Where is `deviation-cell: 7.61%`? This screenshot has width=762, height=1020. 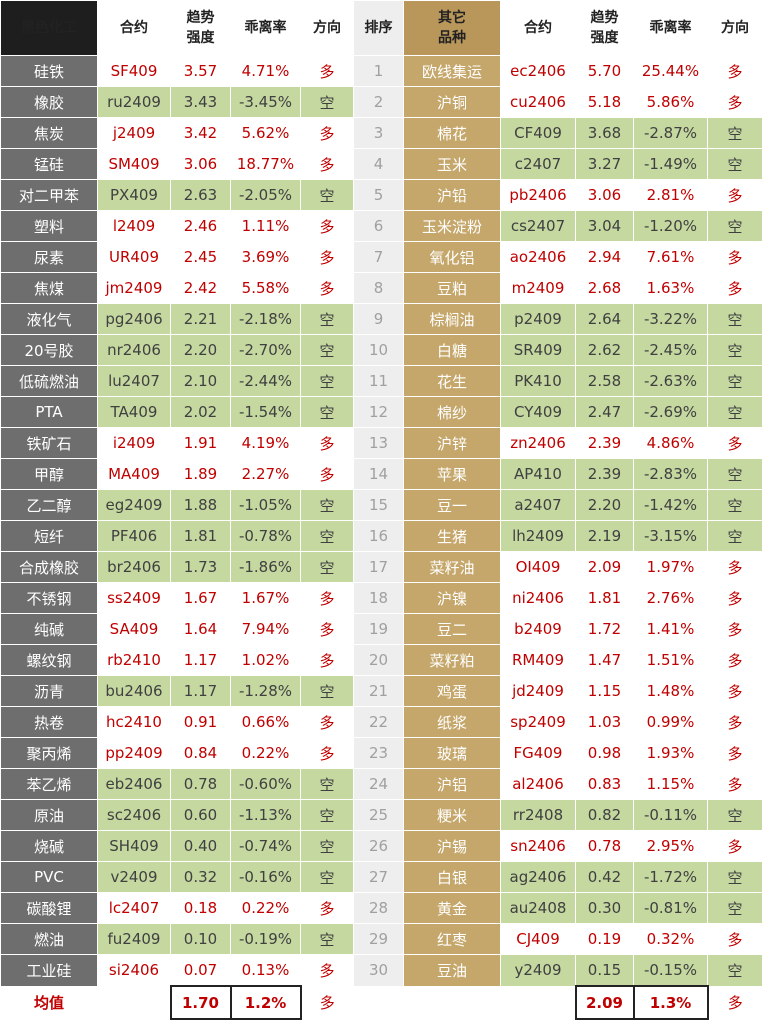
deviation-cell: 7.61% is located at coordinates (671, 257).